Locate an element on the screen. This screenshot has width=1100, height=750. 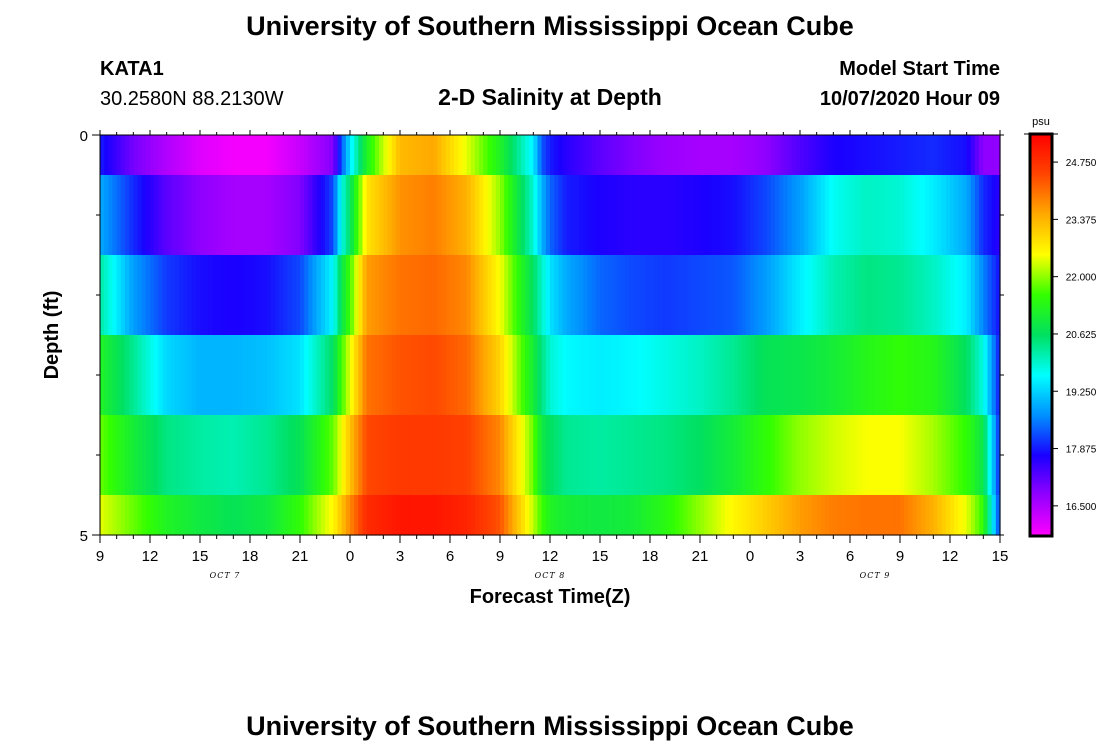
x-tick-label: 0 is located at coordinates (350, 556).